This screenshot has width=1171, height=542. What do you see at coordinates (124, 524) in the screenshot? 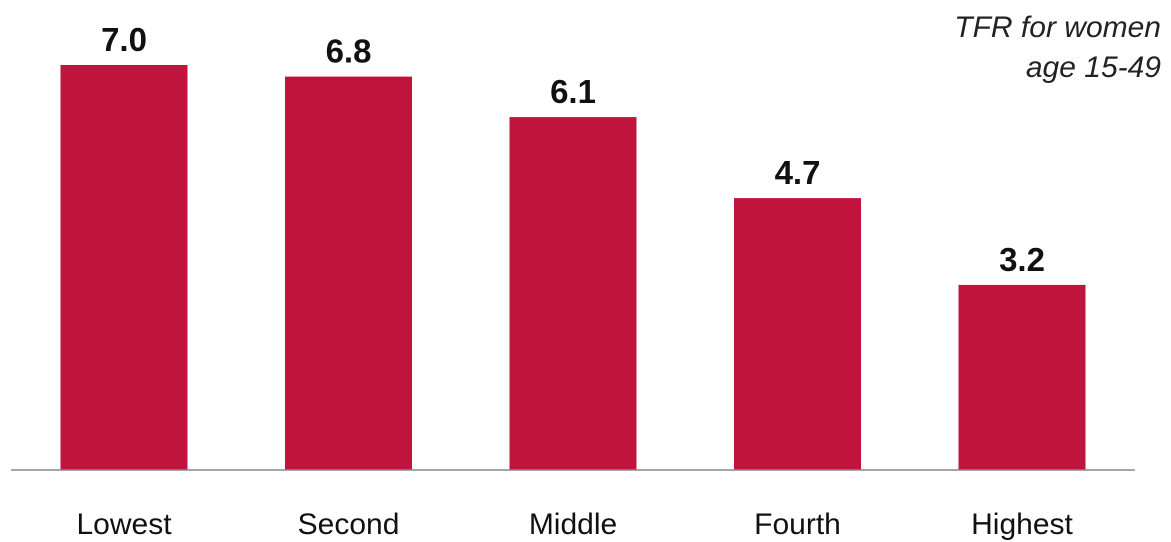
I see `category-label-lowest: Lowest` at bounding box center [124, 524].